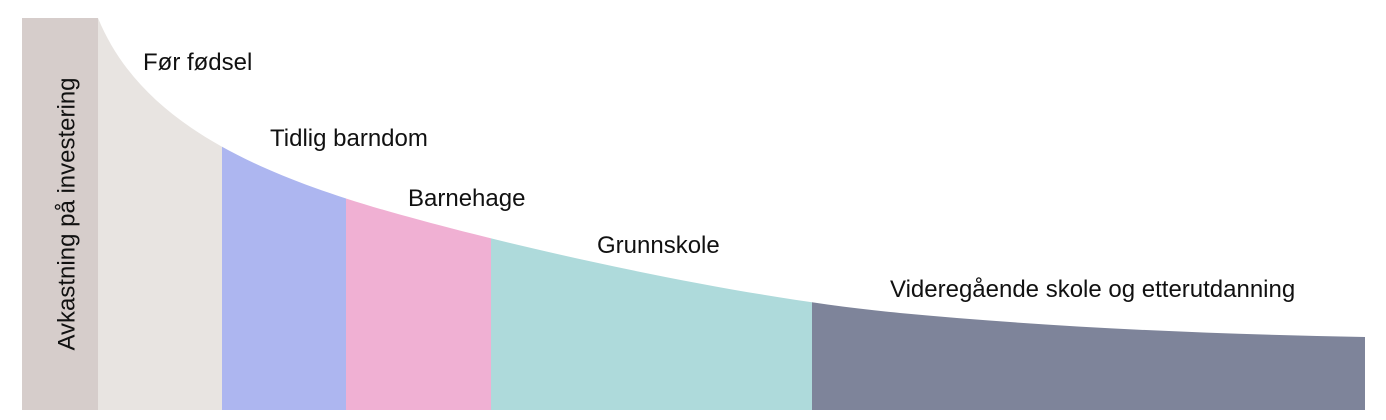 This screenshot has width=1386, height=420. I want to click on stage-label: Grunnskole, so click(658, 245).